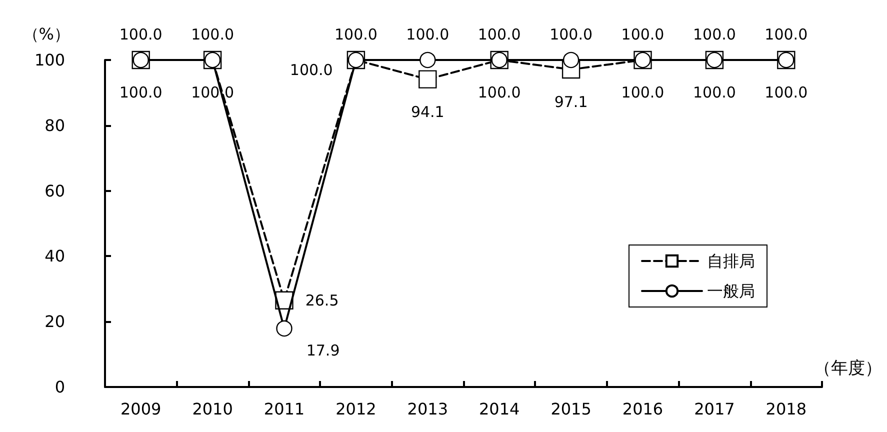 This screenshot has width=887, height=432. What do you see at coordinates (427, 409) in the screenshot?
I see `x-tick-label: 2013` at bounding box center [427, 409].